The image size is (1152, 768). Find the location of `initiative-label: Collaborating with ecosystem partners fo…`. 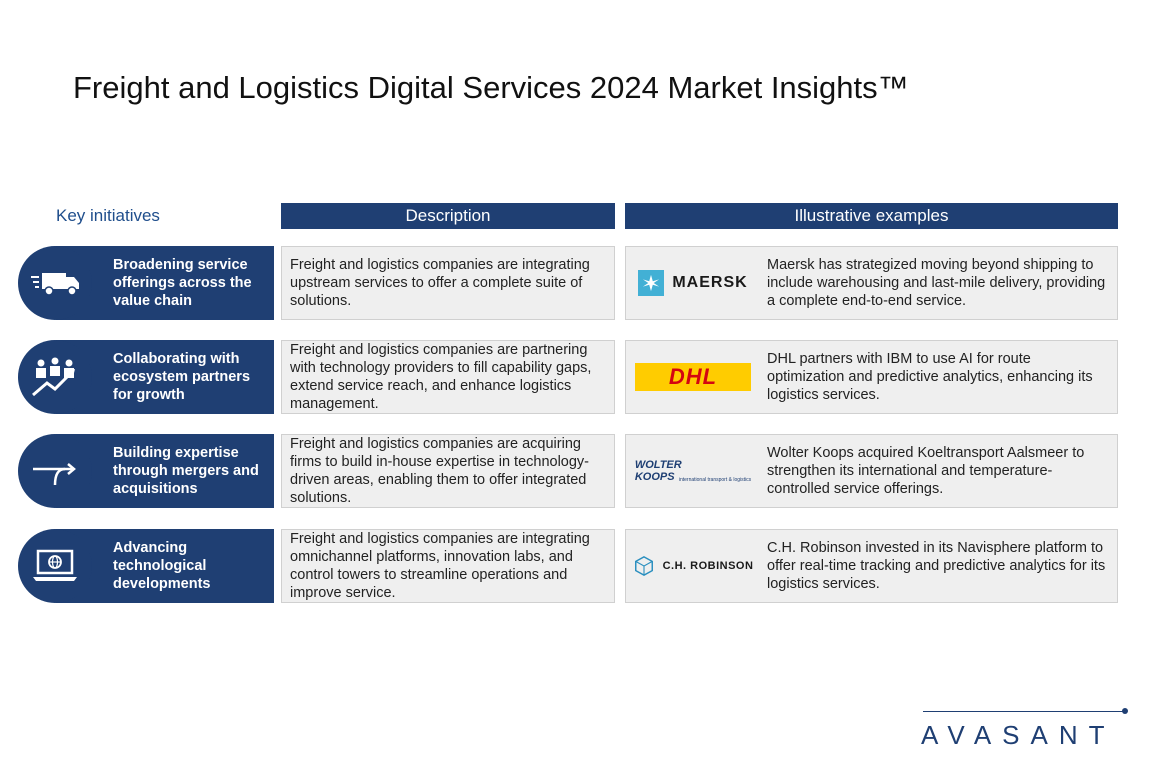

initiative-label: Collaborating with ecosystem partners fo… is located at coordinates (182, 377).